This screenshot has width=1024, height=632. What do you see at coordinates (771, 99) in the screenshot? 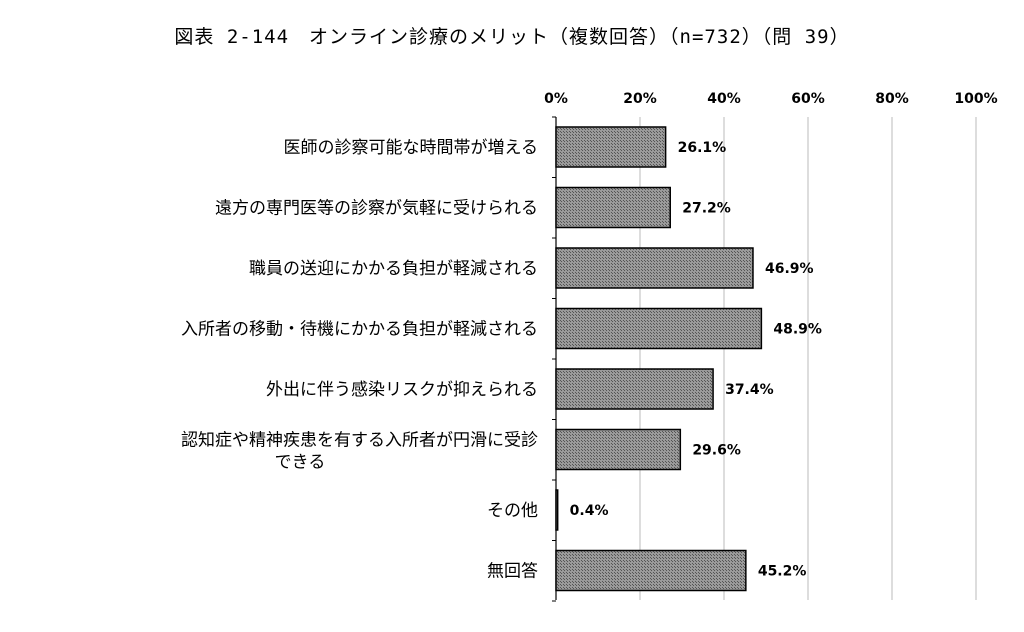
I see `x-axis-ticks: 0% 20% 40% 60% 80% 100%` at bounding box center [771, 99].